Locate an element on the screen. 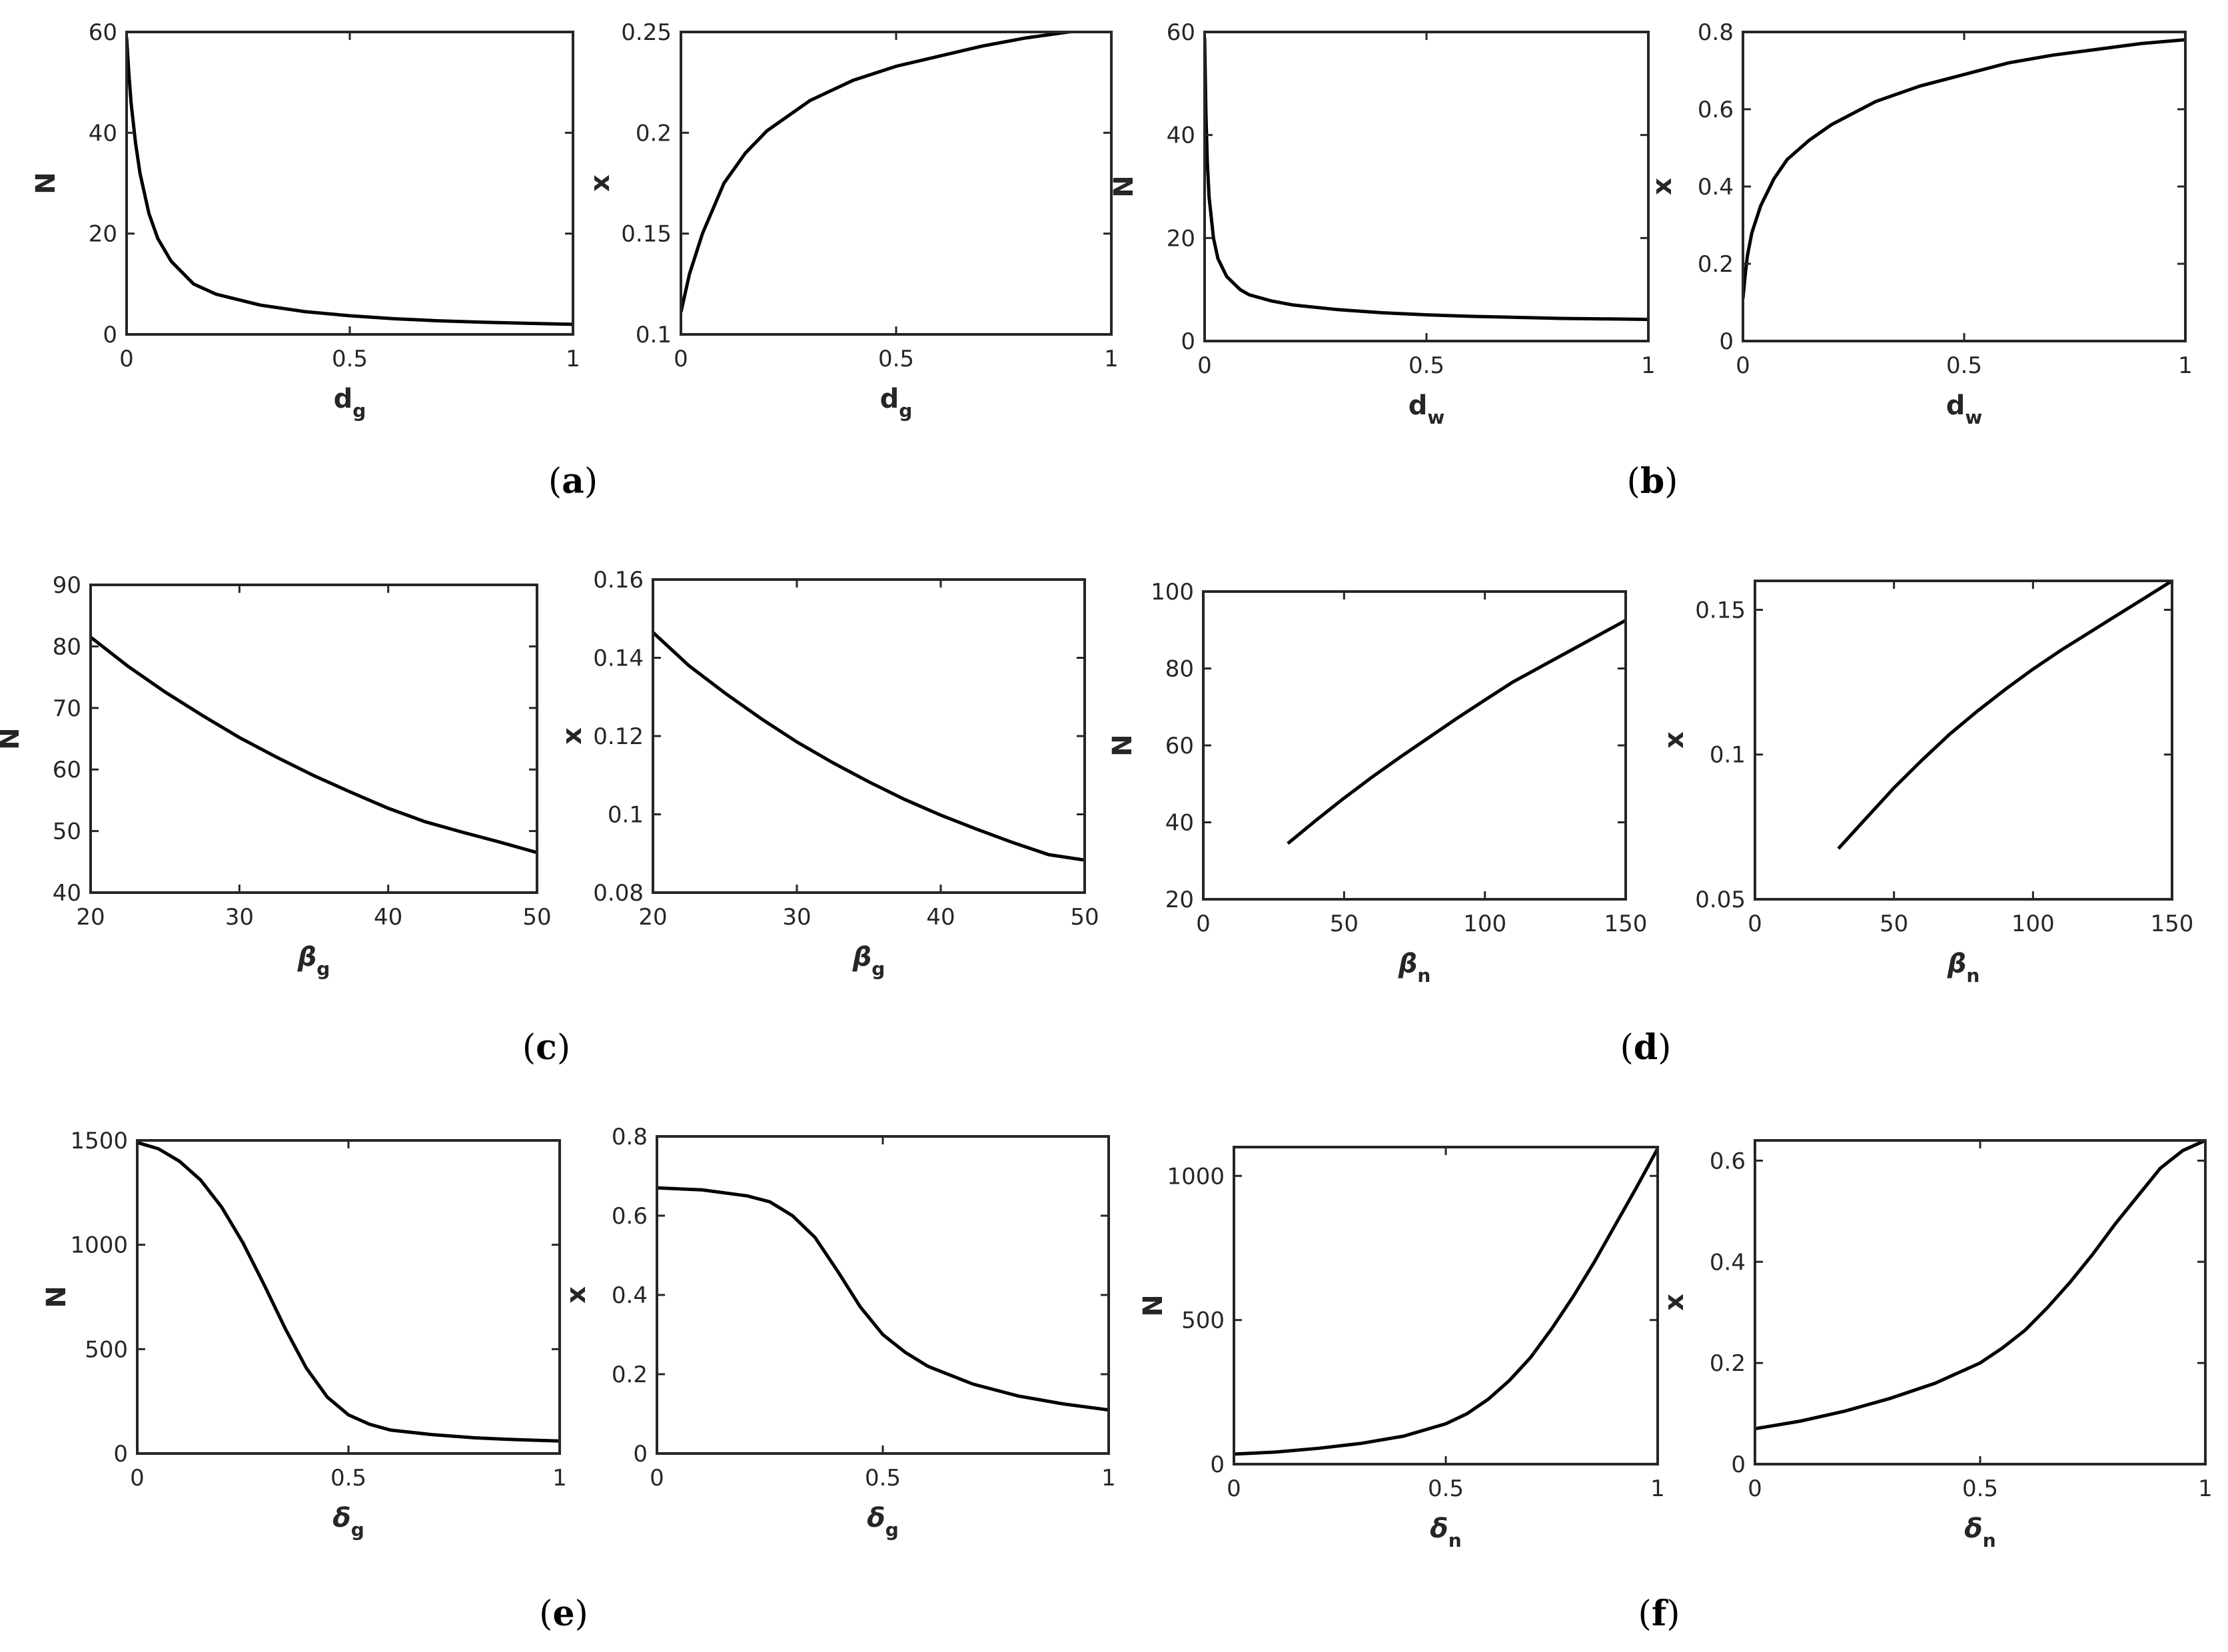  subplot-c-right: 20 30 40 50 0.08 0.1 0.12 0.14 0.16 βg x is located at coordinates (828, 773).